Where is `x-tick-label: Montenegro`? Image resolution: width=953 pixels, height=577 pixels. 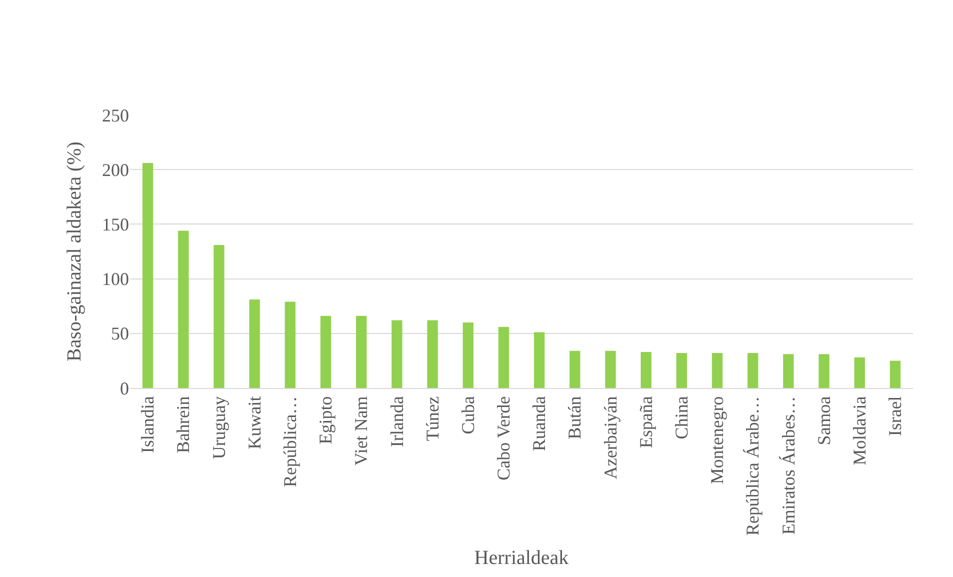
x-tick-label: Montenegro is located at coordinates (717, 440).